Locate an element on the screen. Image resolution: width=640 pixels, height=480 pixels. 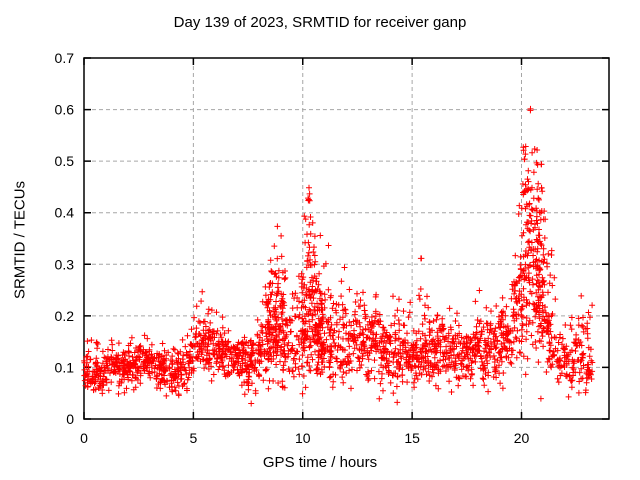
y-tick-label: 0.4 is located at coordinates (65, 213).